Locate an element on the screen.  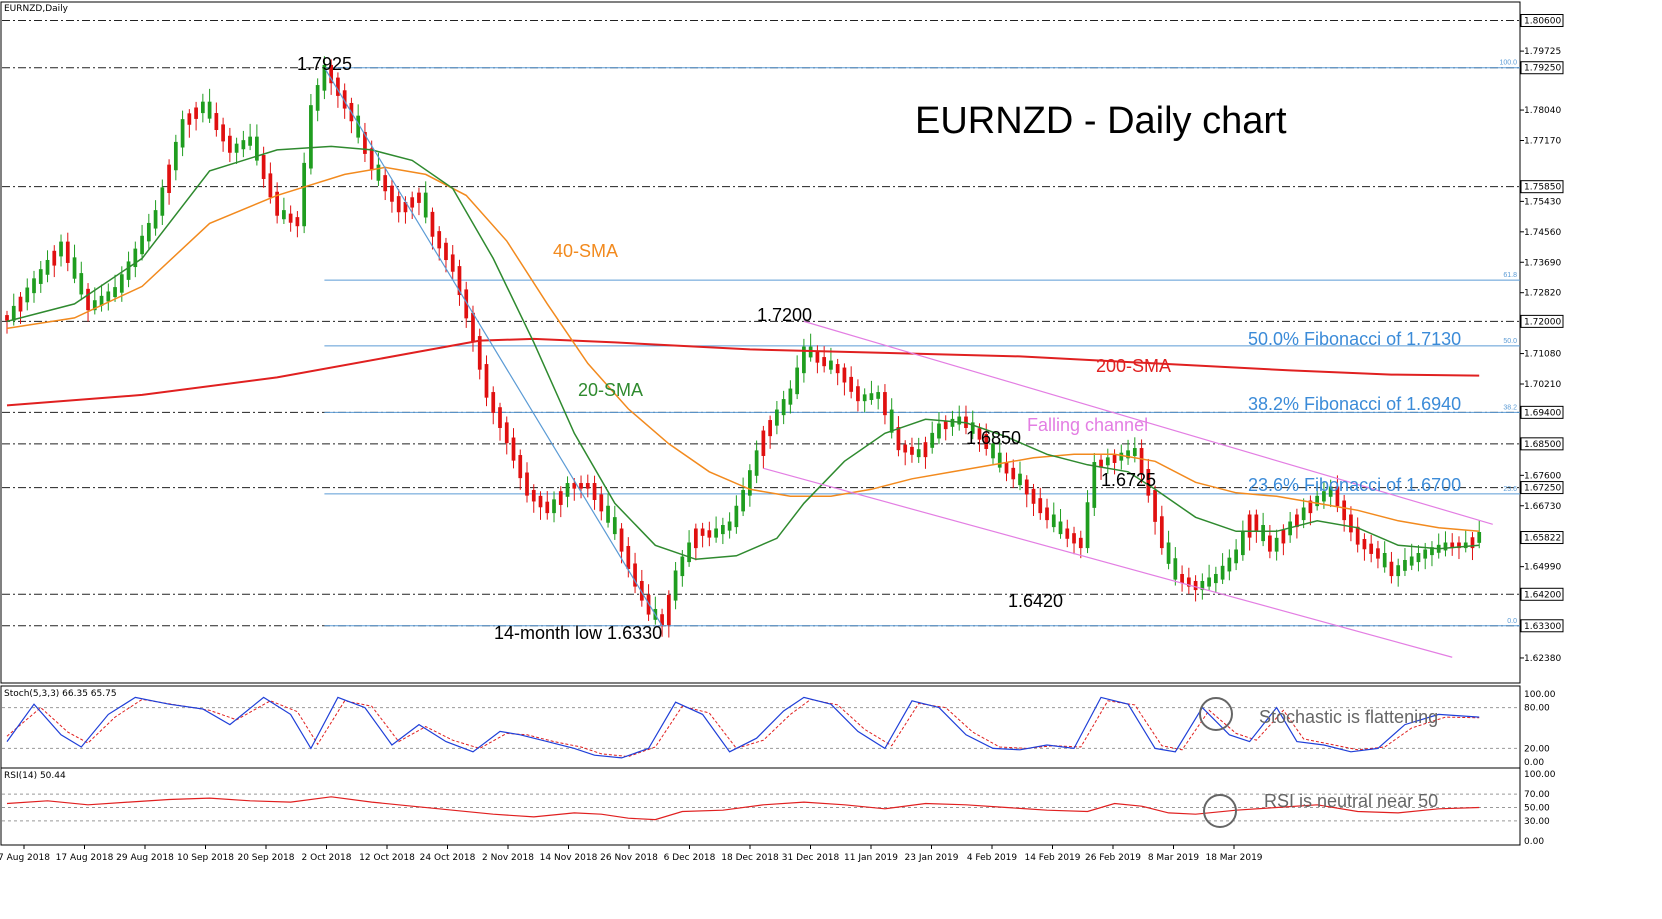
price-tick-label: 1.68500 is located at coordinates (1542, 445).